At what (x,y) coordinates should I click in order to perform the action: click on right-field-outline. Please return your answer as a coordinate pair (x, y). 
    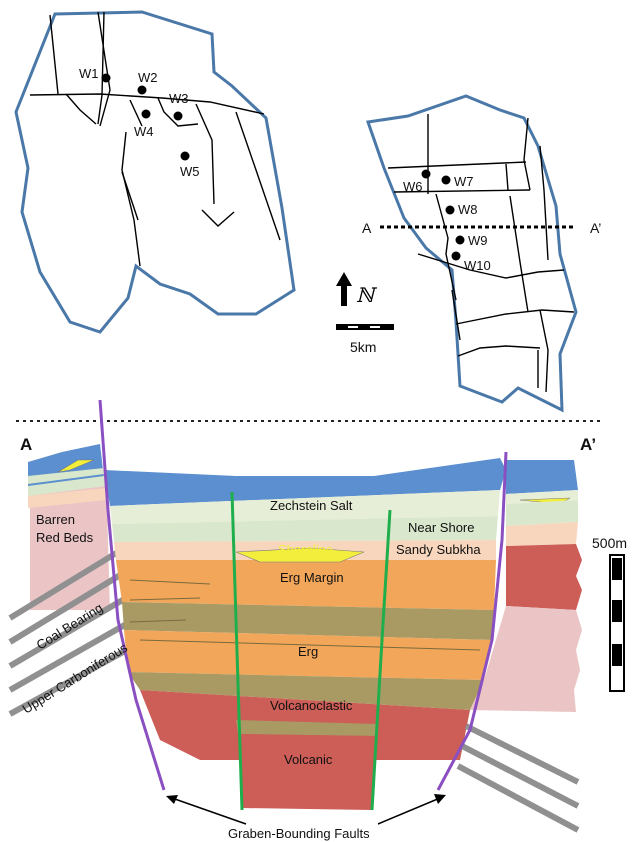
    Looking at the image, I should click on (471, 253).